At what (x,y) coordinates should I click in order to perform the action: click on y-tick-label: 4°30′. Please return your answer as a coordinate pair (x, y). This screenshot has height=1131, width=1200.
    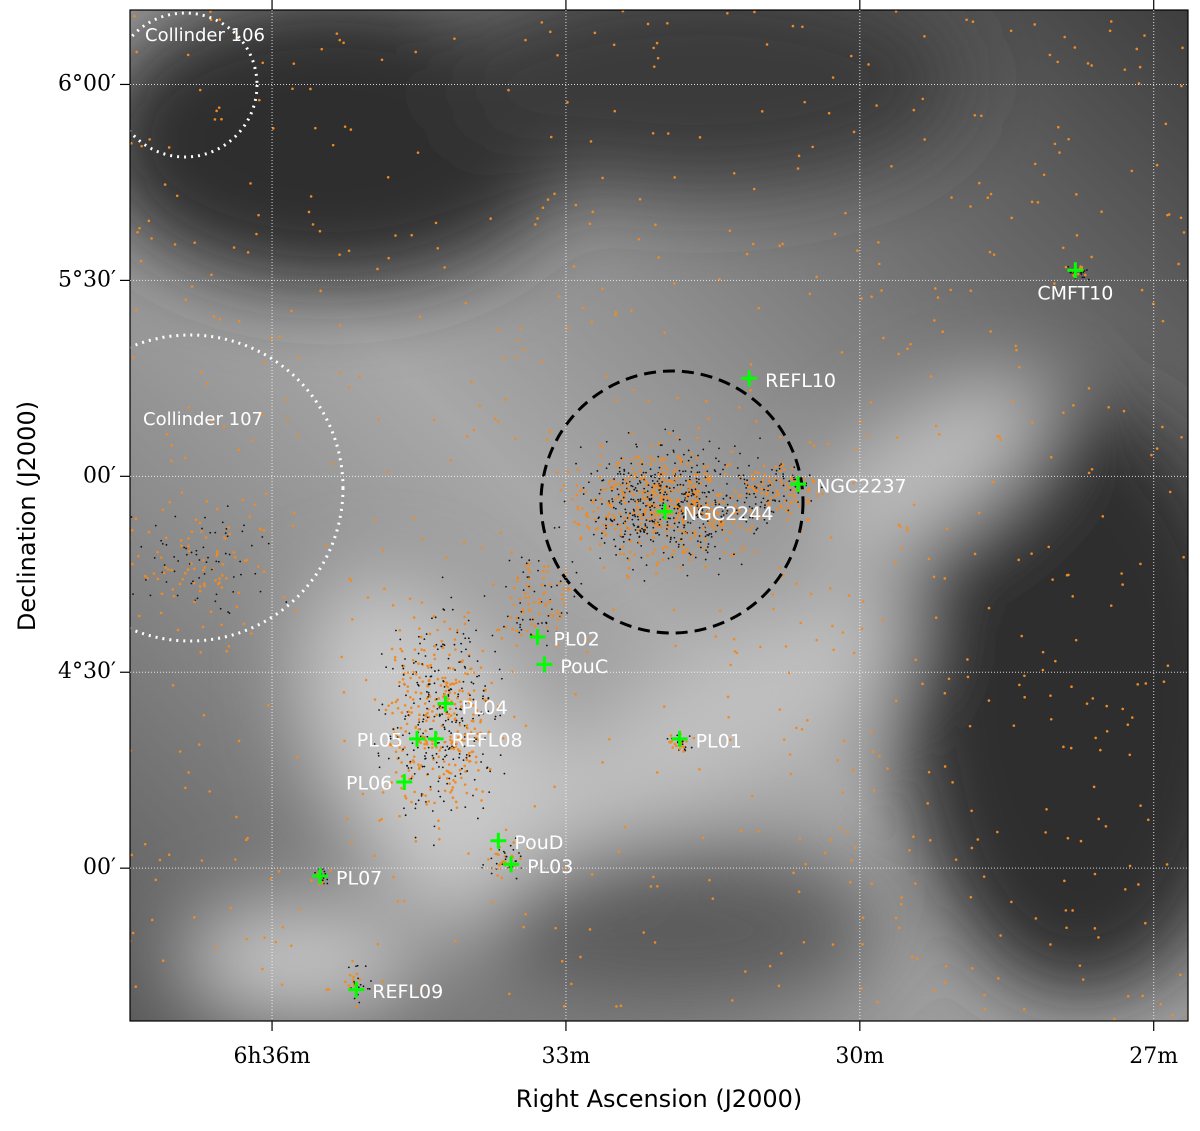
    Looking at the image, I should click on (87, 671).